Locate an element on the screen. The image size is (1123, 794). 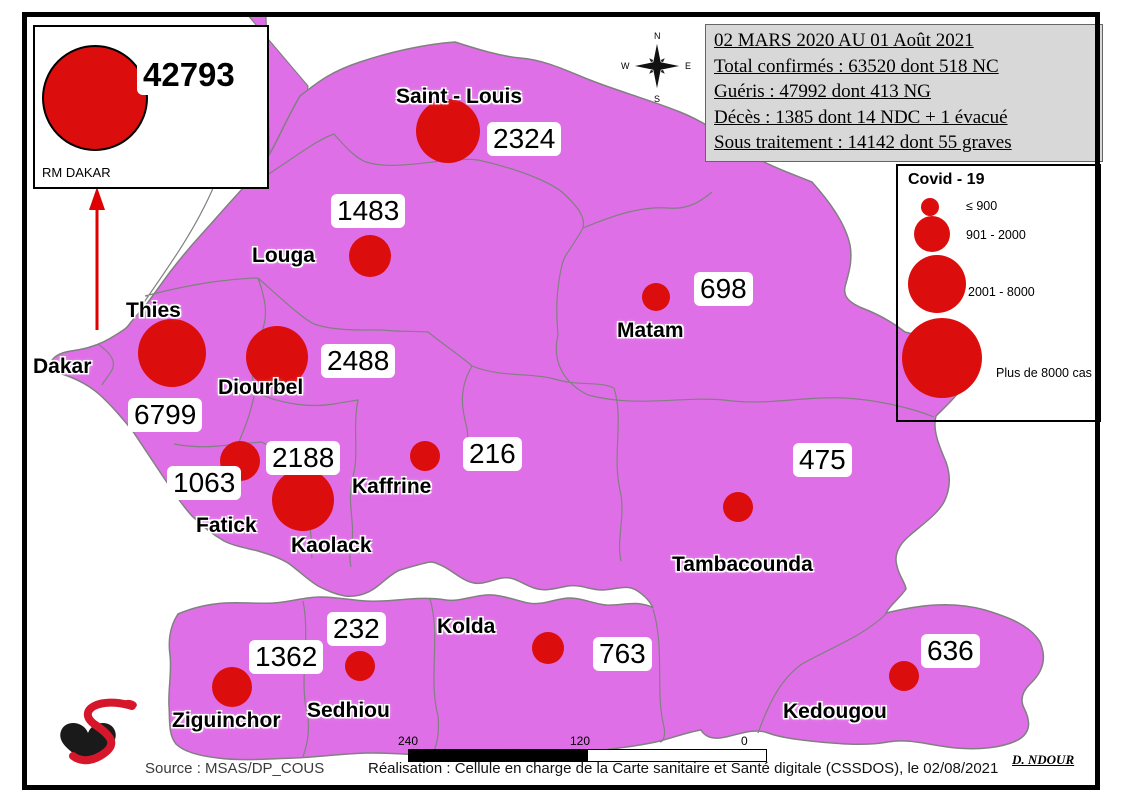
region-label-ziguinchor: Ziguinchor is located at coordinates (226, 720).